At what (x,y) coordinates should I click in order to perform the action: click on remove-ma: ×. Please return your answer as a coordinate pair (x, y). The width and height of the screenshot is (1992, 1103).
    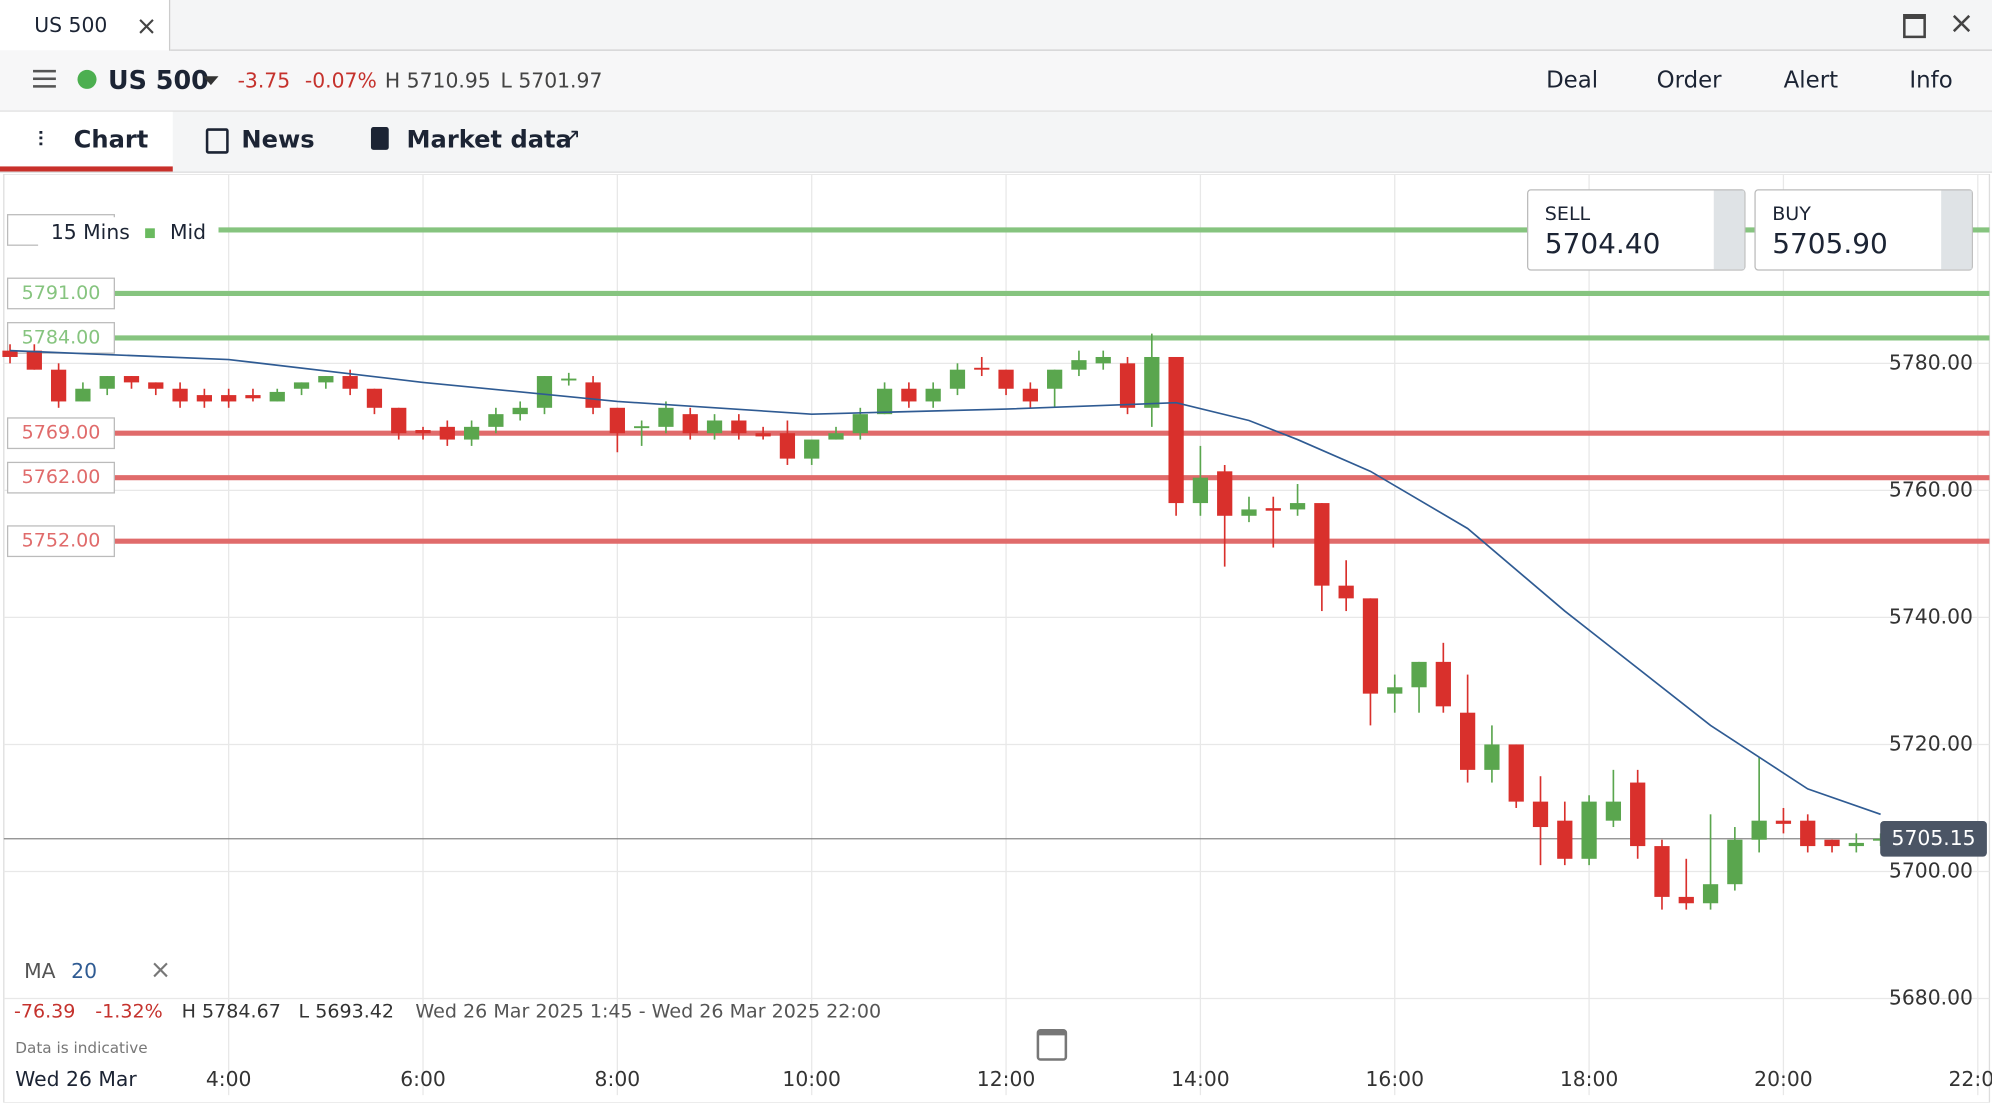
    Looking at the image, I should click on (160, 969).